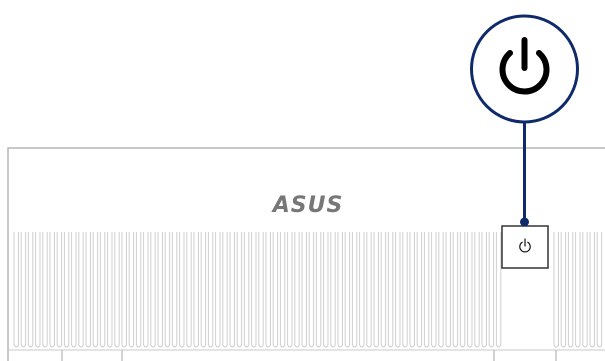 Image resolution: width=605 pixels, height=361 pixels. What do you see at coordinates (525, 247) in the screenshot?
I see `power-button` at bounding box center [525, 247].